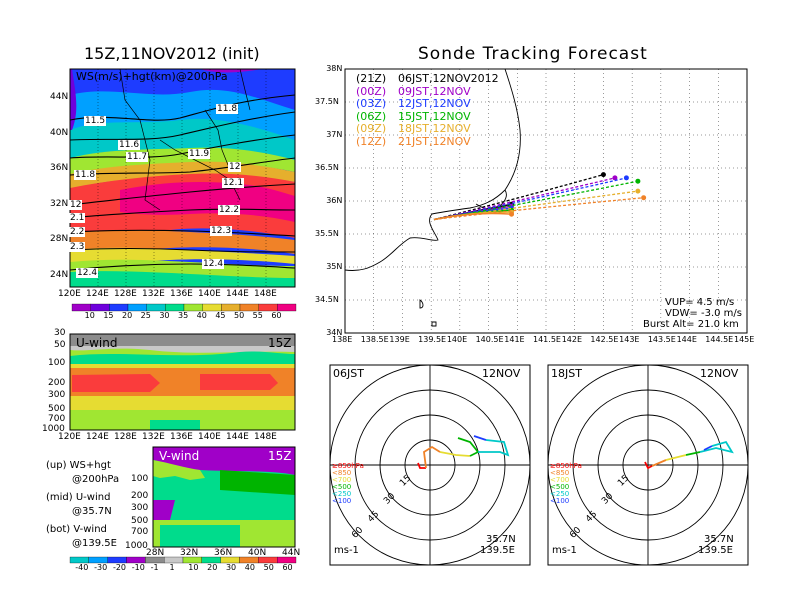  Describe the element at coordinates (604, 339) in the screenshot. I see `tracking-lon-tick: 142.5E` at that location.